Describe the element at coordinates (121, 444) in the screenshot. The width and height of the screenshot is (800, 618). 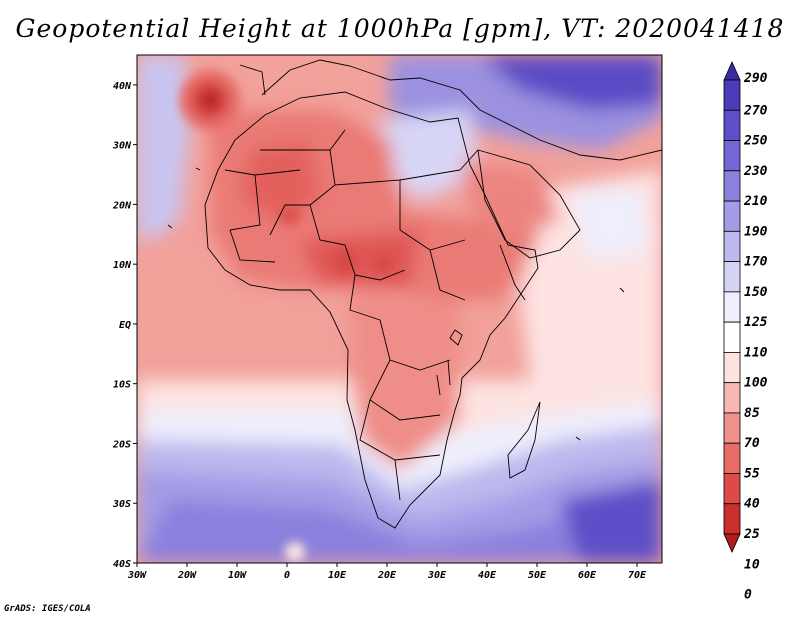
I see `y-tick-label: 20S` at that location.